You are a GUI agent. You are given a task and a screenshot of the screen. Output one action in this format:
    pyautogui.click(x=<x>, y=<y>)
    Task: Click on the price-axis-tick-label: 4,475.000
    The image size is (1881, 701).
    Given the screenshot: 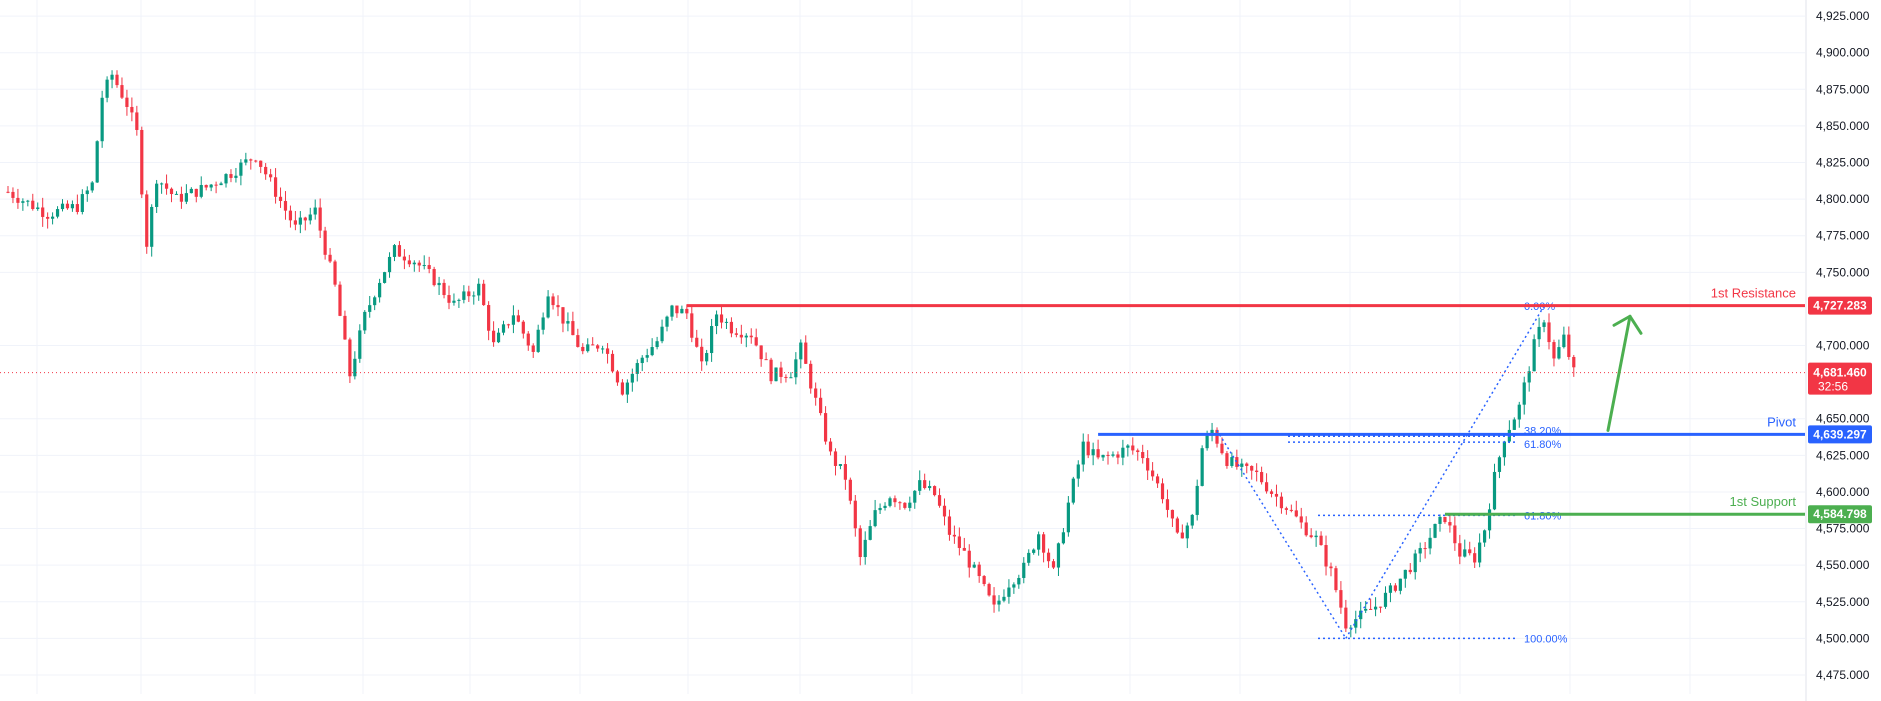 What is the action you would take?
    pyautogui.click(x=1843, y=675)
    